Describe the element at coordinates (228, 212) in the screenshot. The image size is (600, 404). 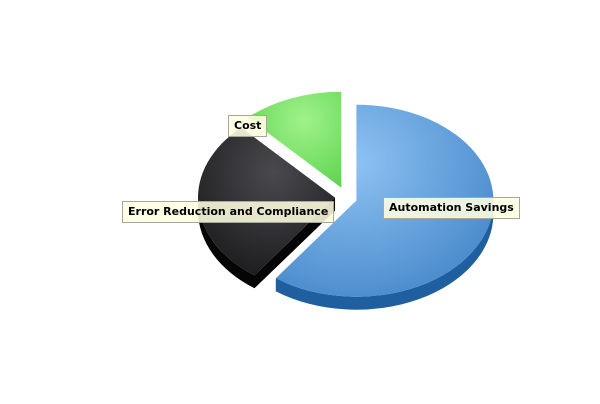
I see `slice-label-error-reduction-and-compliance: Error Reduction and Compliance` at that location.